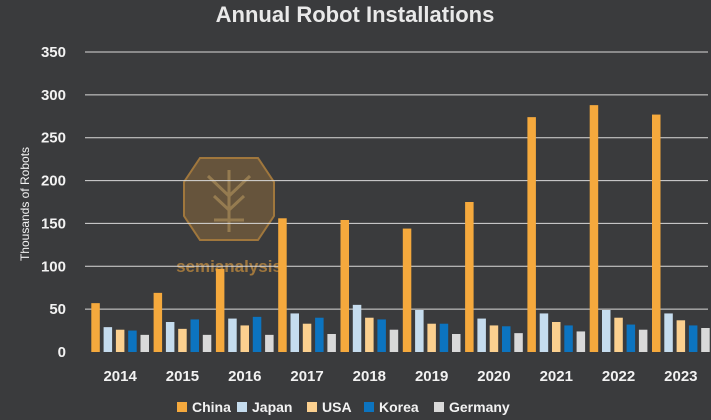 The image size is (711, 420). Describe the element at coordinates (182, 376) in the screenshot. I see `x-tick-label: 2015` at that location.